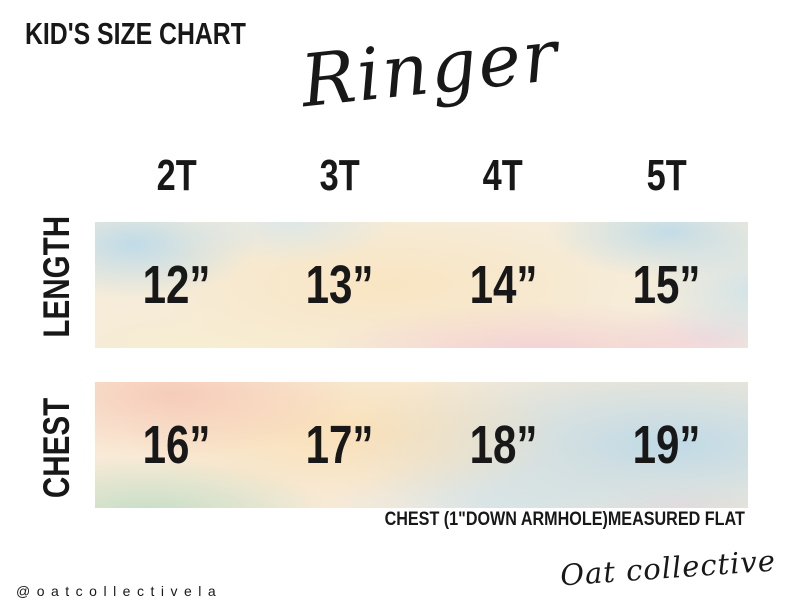  What do you see at coordinates (176, 175) in the screenshot?
I see `column-header-2t: 2T` at bounding box center [176, 175].